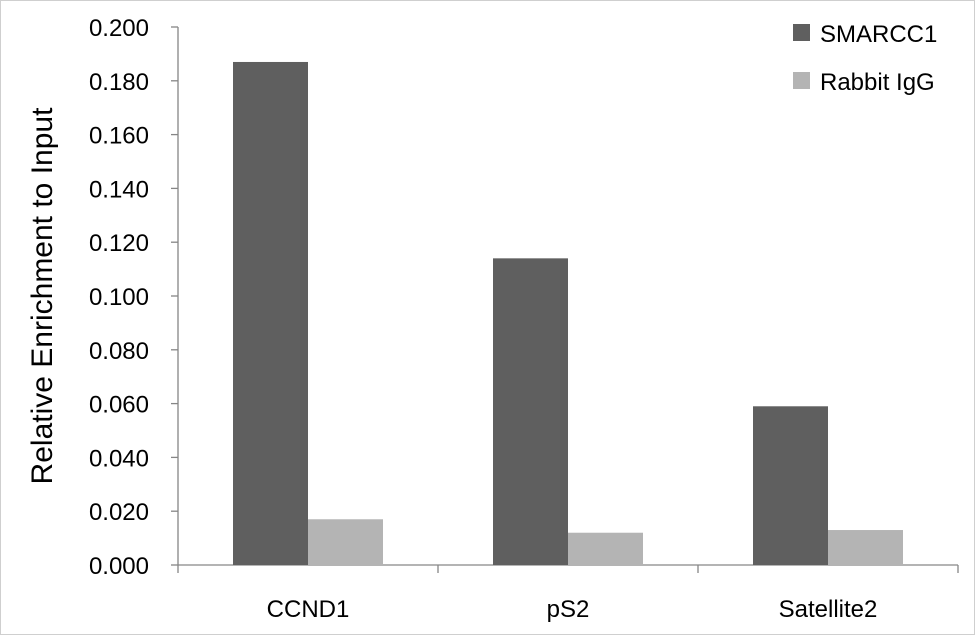 Image resolution: width=975 pixels, height=635 pixels. I want to click on y-tick-label: 0.020, so click(119, 512).